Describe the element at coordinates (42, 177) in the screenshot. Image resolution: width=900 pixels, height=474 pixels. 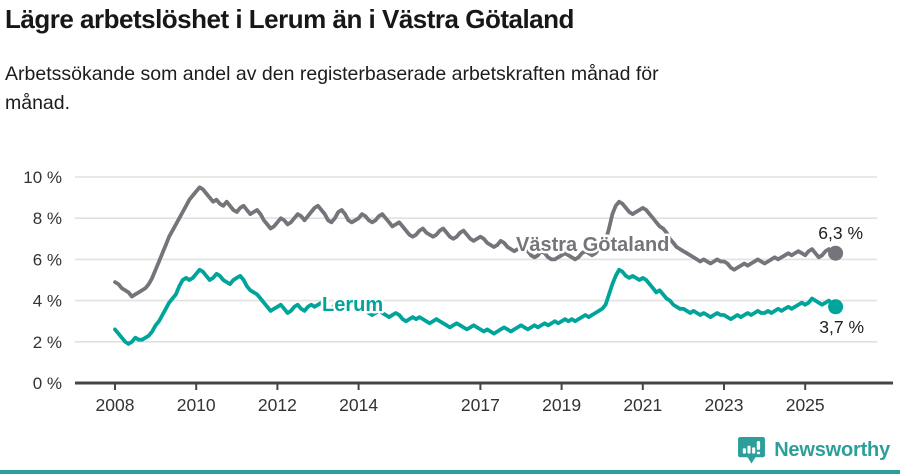
I see `y-axis-label-10pct: 10 %` at that location.